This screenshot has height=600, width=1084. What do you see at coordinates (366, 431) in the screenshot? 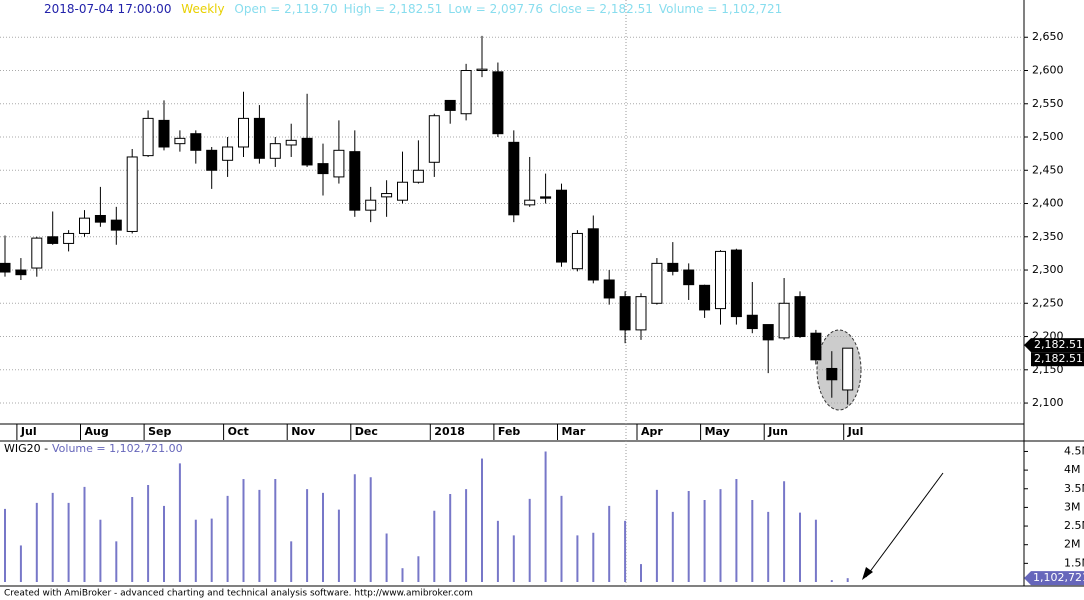
I see `x-tick-label: Dec` at bounding box center [366, 431].